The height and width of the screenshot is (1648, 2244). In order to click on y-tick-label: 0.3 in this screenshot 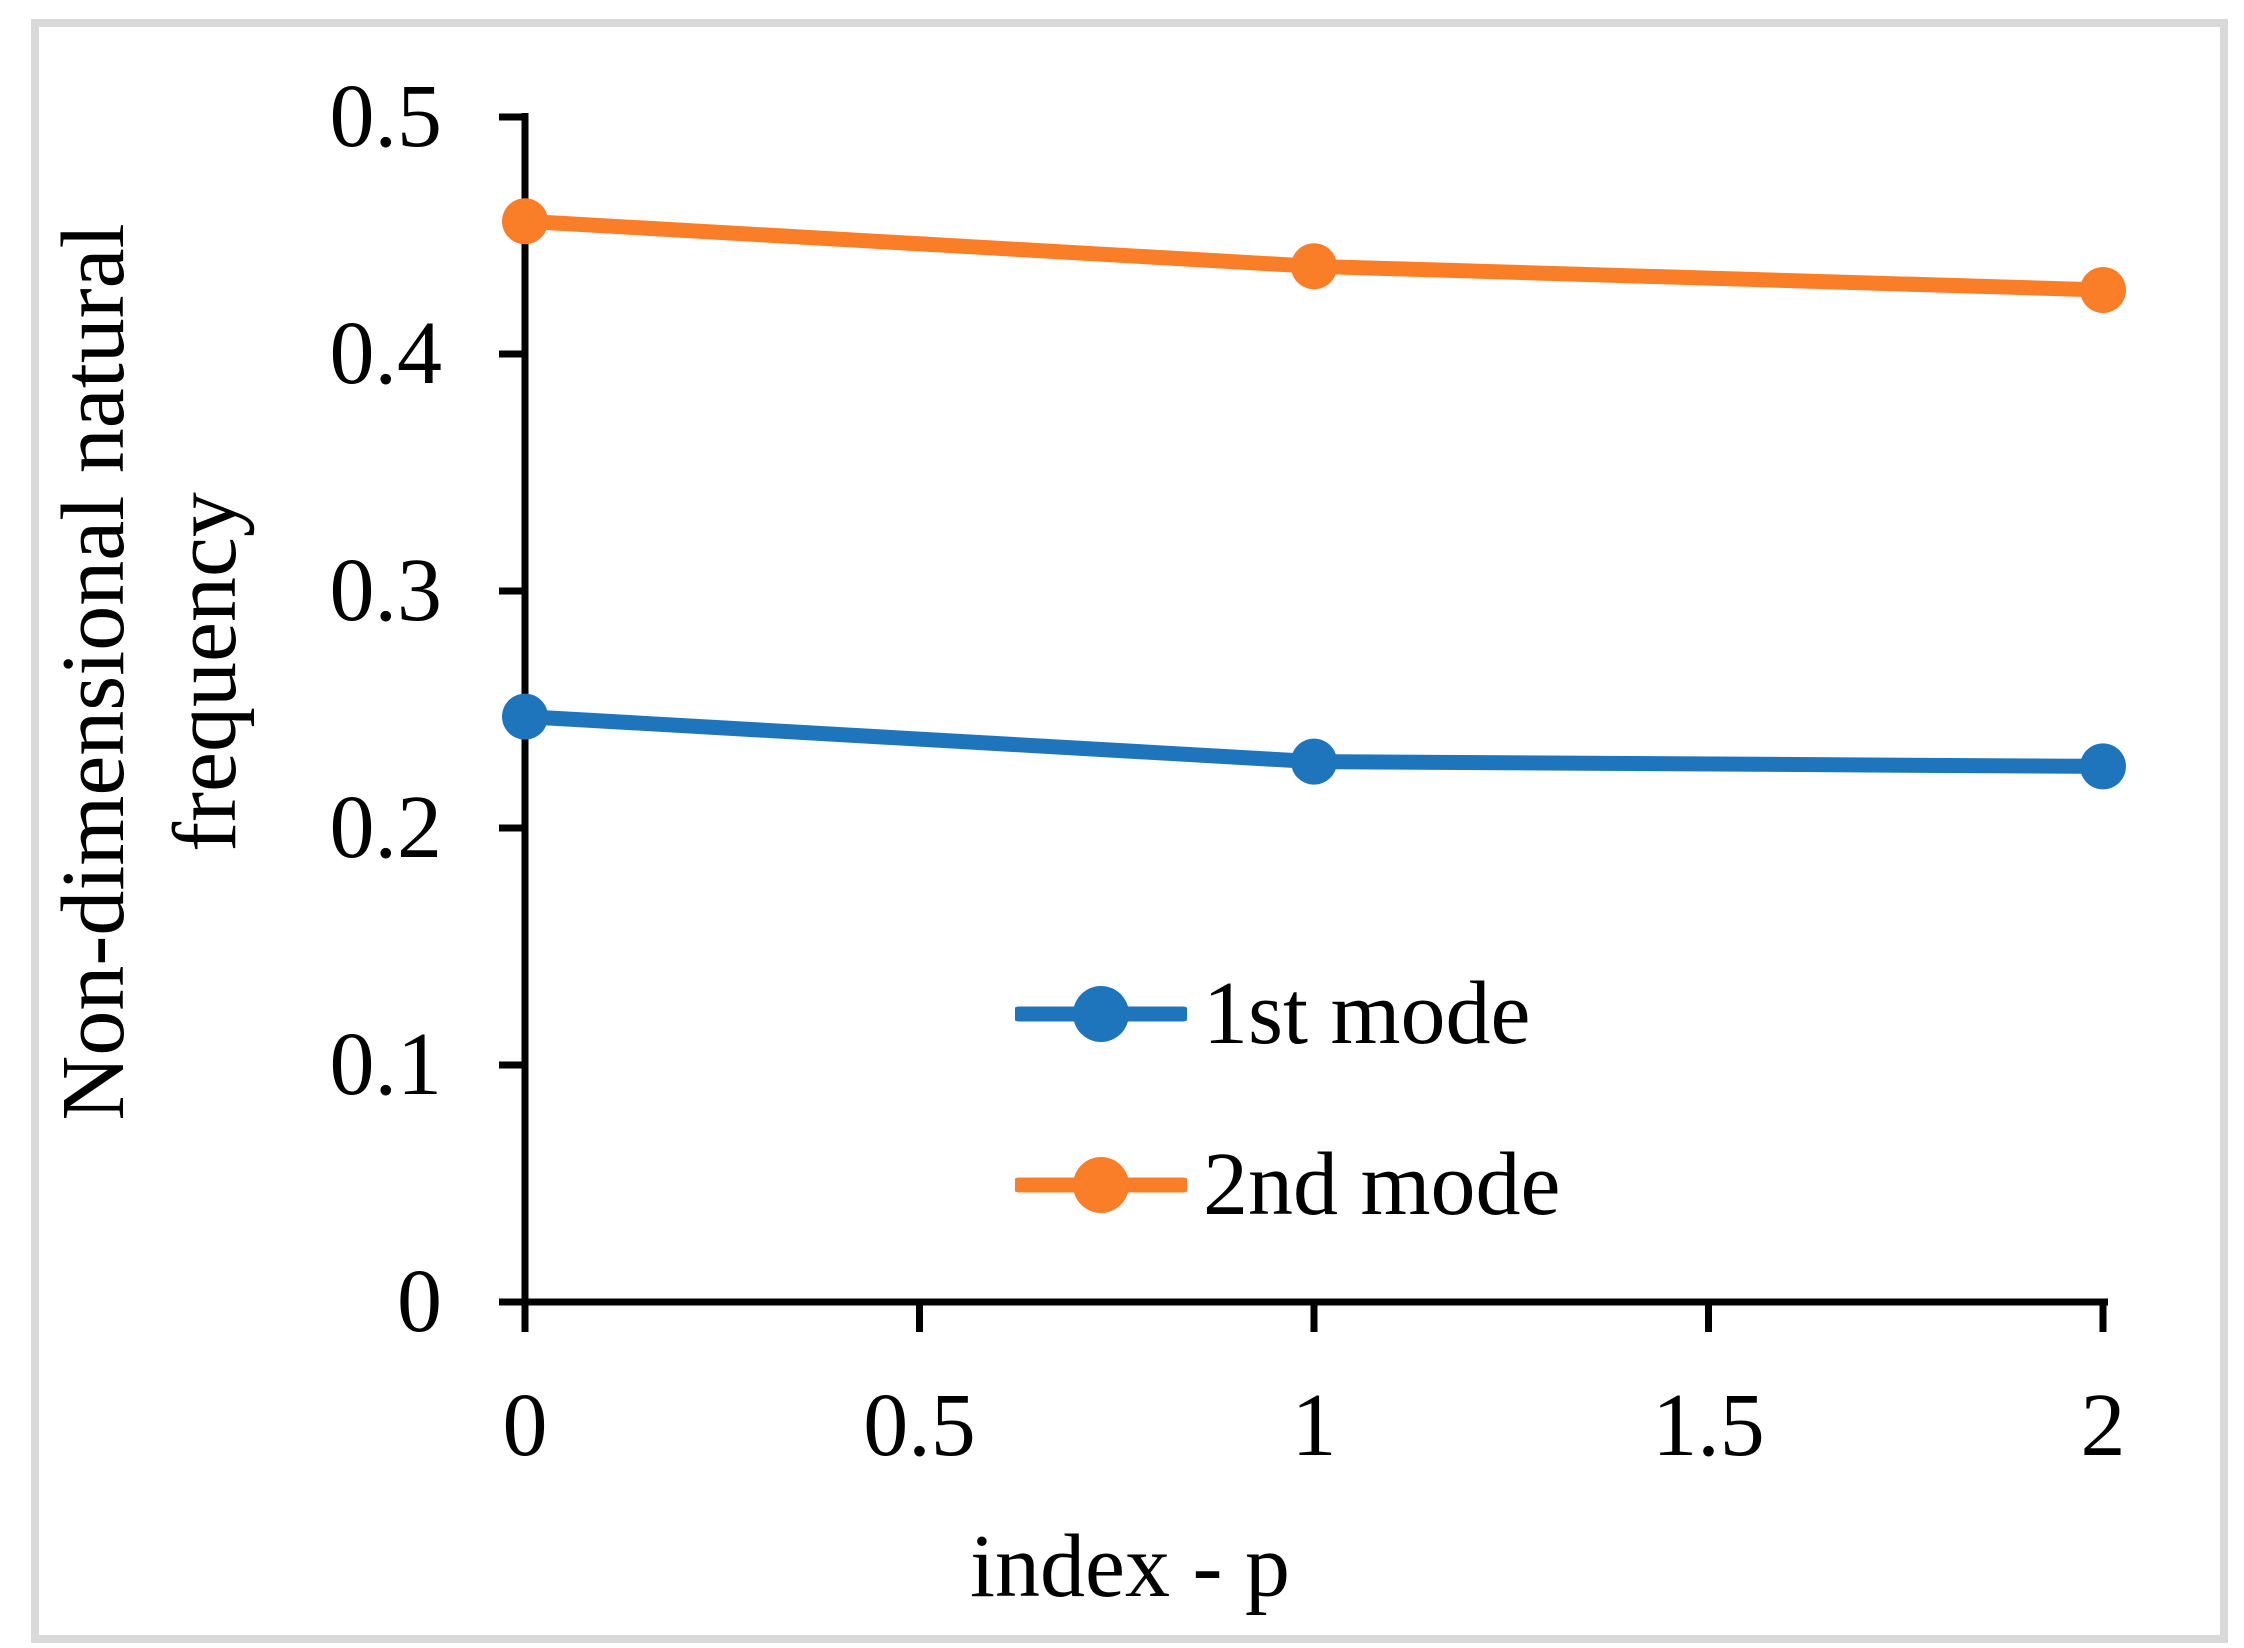, I will do `click(386, 590)`.